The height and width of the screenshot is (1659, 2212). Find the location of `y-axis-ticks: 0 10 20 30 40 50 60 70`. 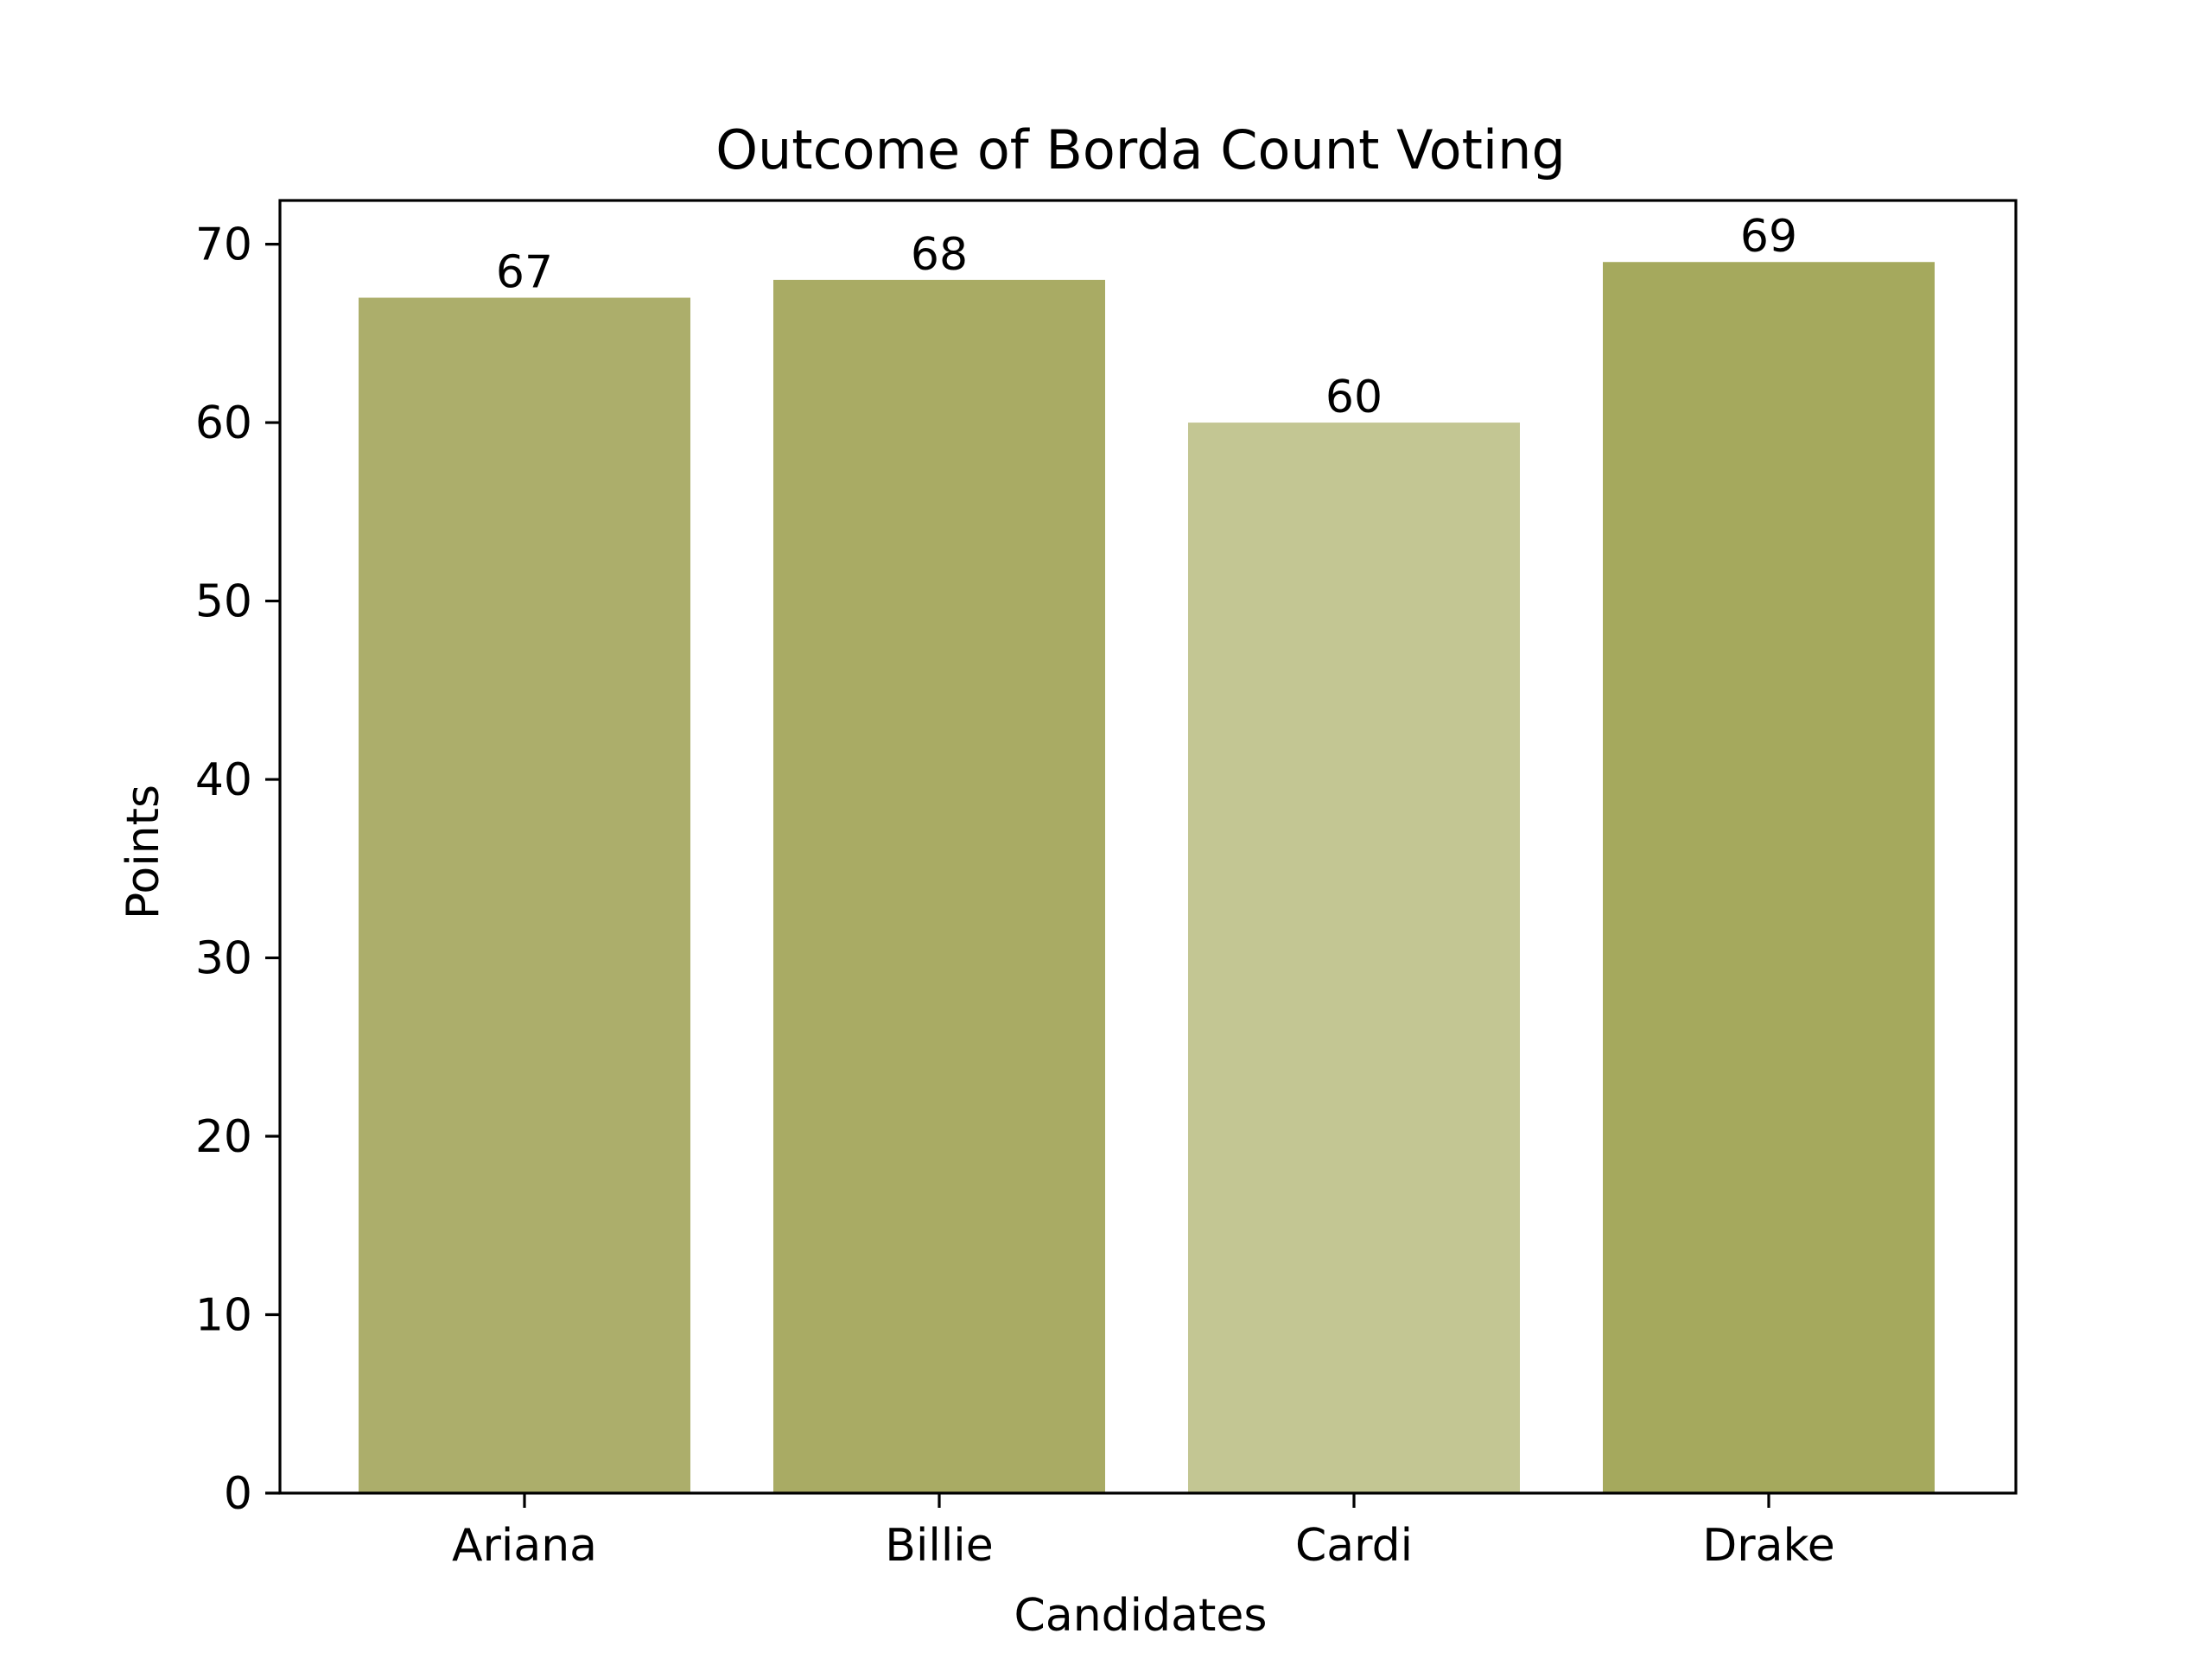

y-axis-ticks: 0 10 20 30 40 50 60 70 is located at coordinates (237, 869).